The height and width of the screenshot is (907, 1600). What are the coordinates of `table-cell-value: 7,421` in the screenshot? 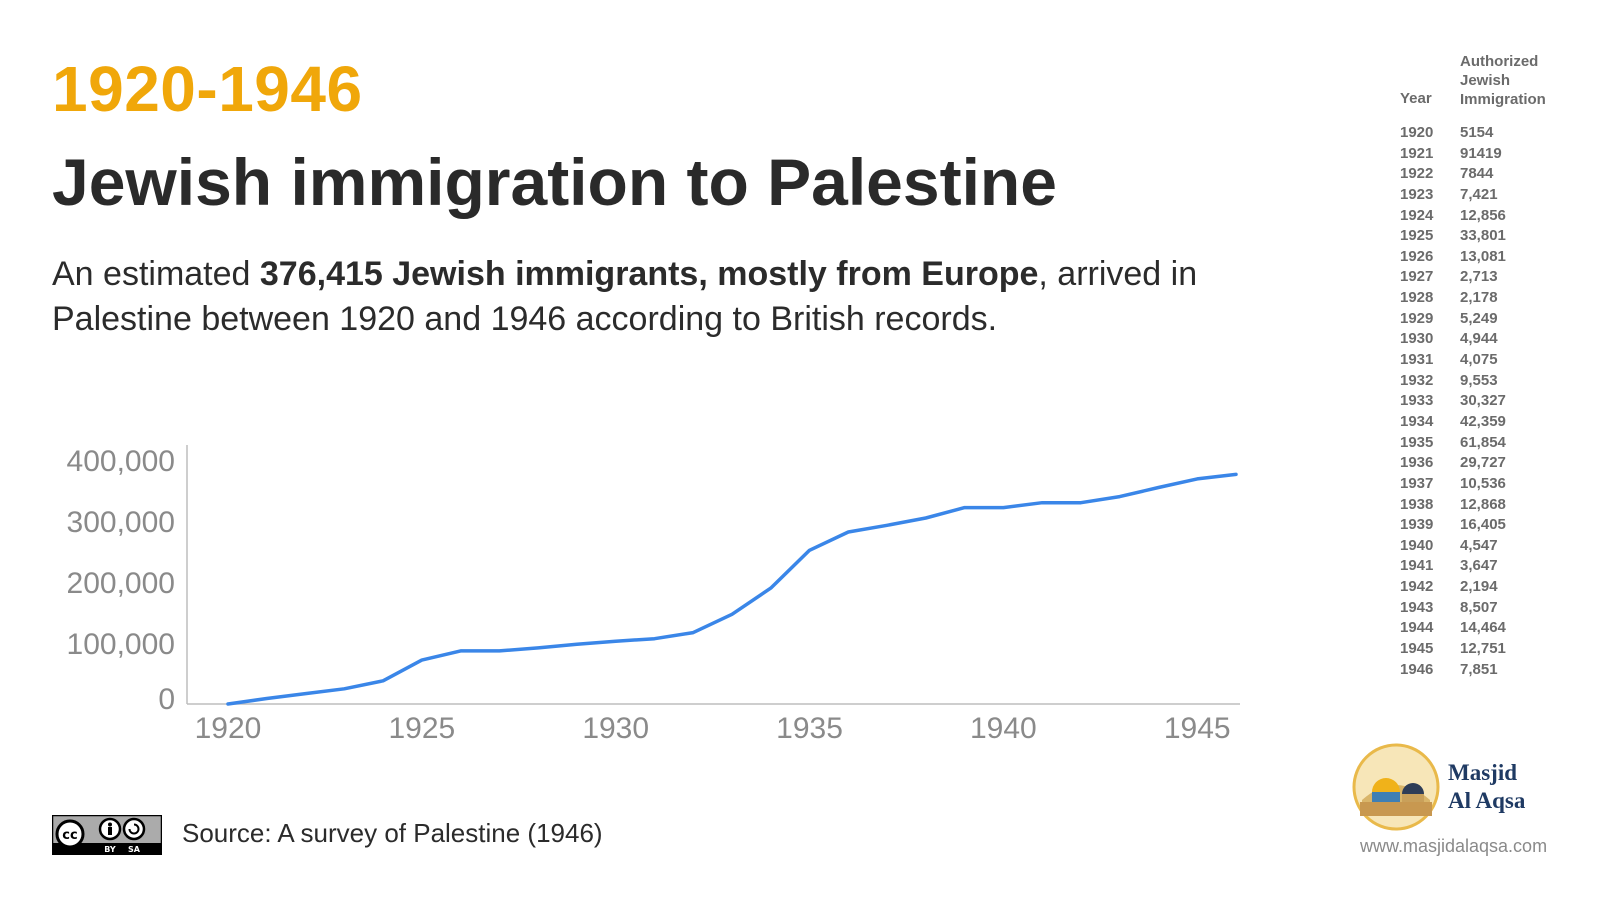 It's located at (1479, 194).